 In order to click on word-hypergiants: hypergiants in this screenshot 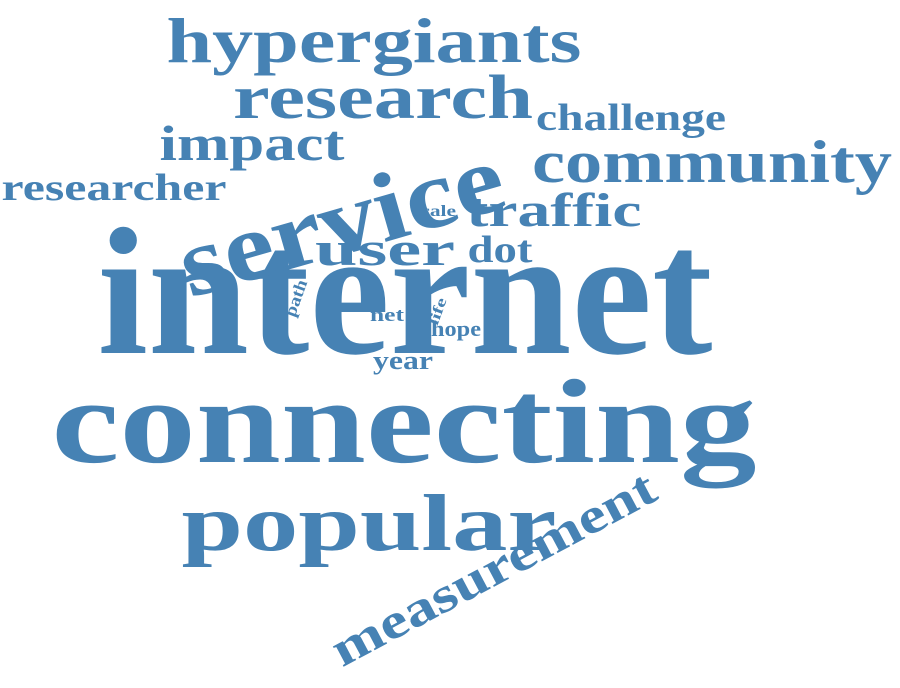, I will do `click(374, 40)`.